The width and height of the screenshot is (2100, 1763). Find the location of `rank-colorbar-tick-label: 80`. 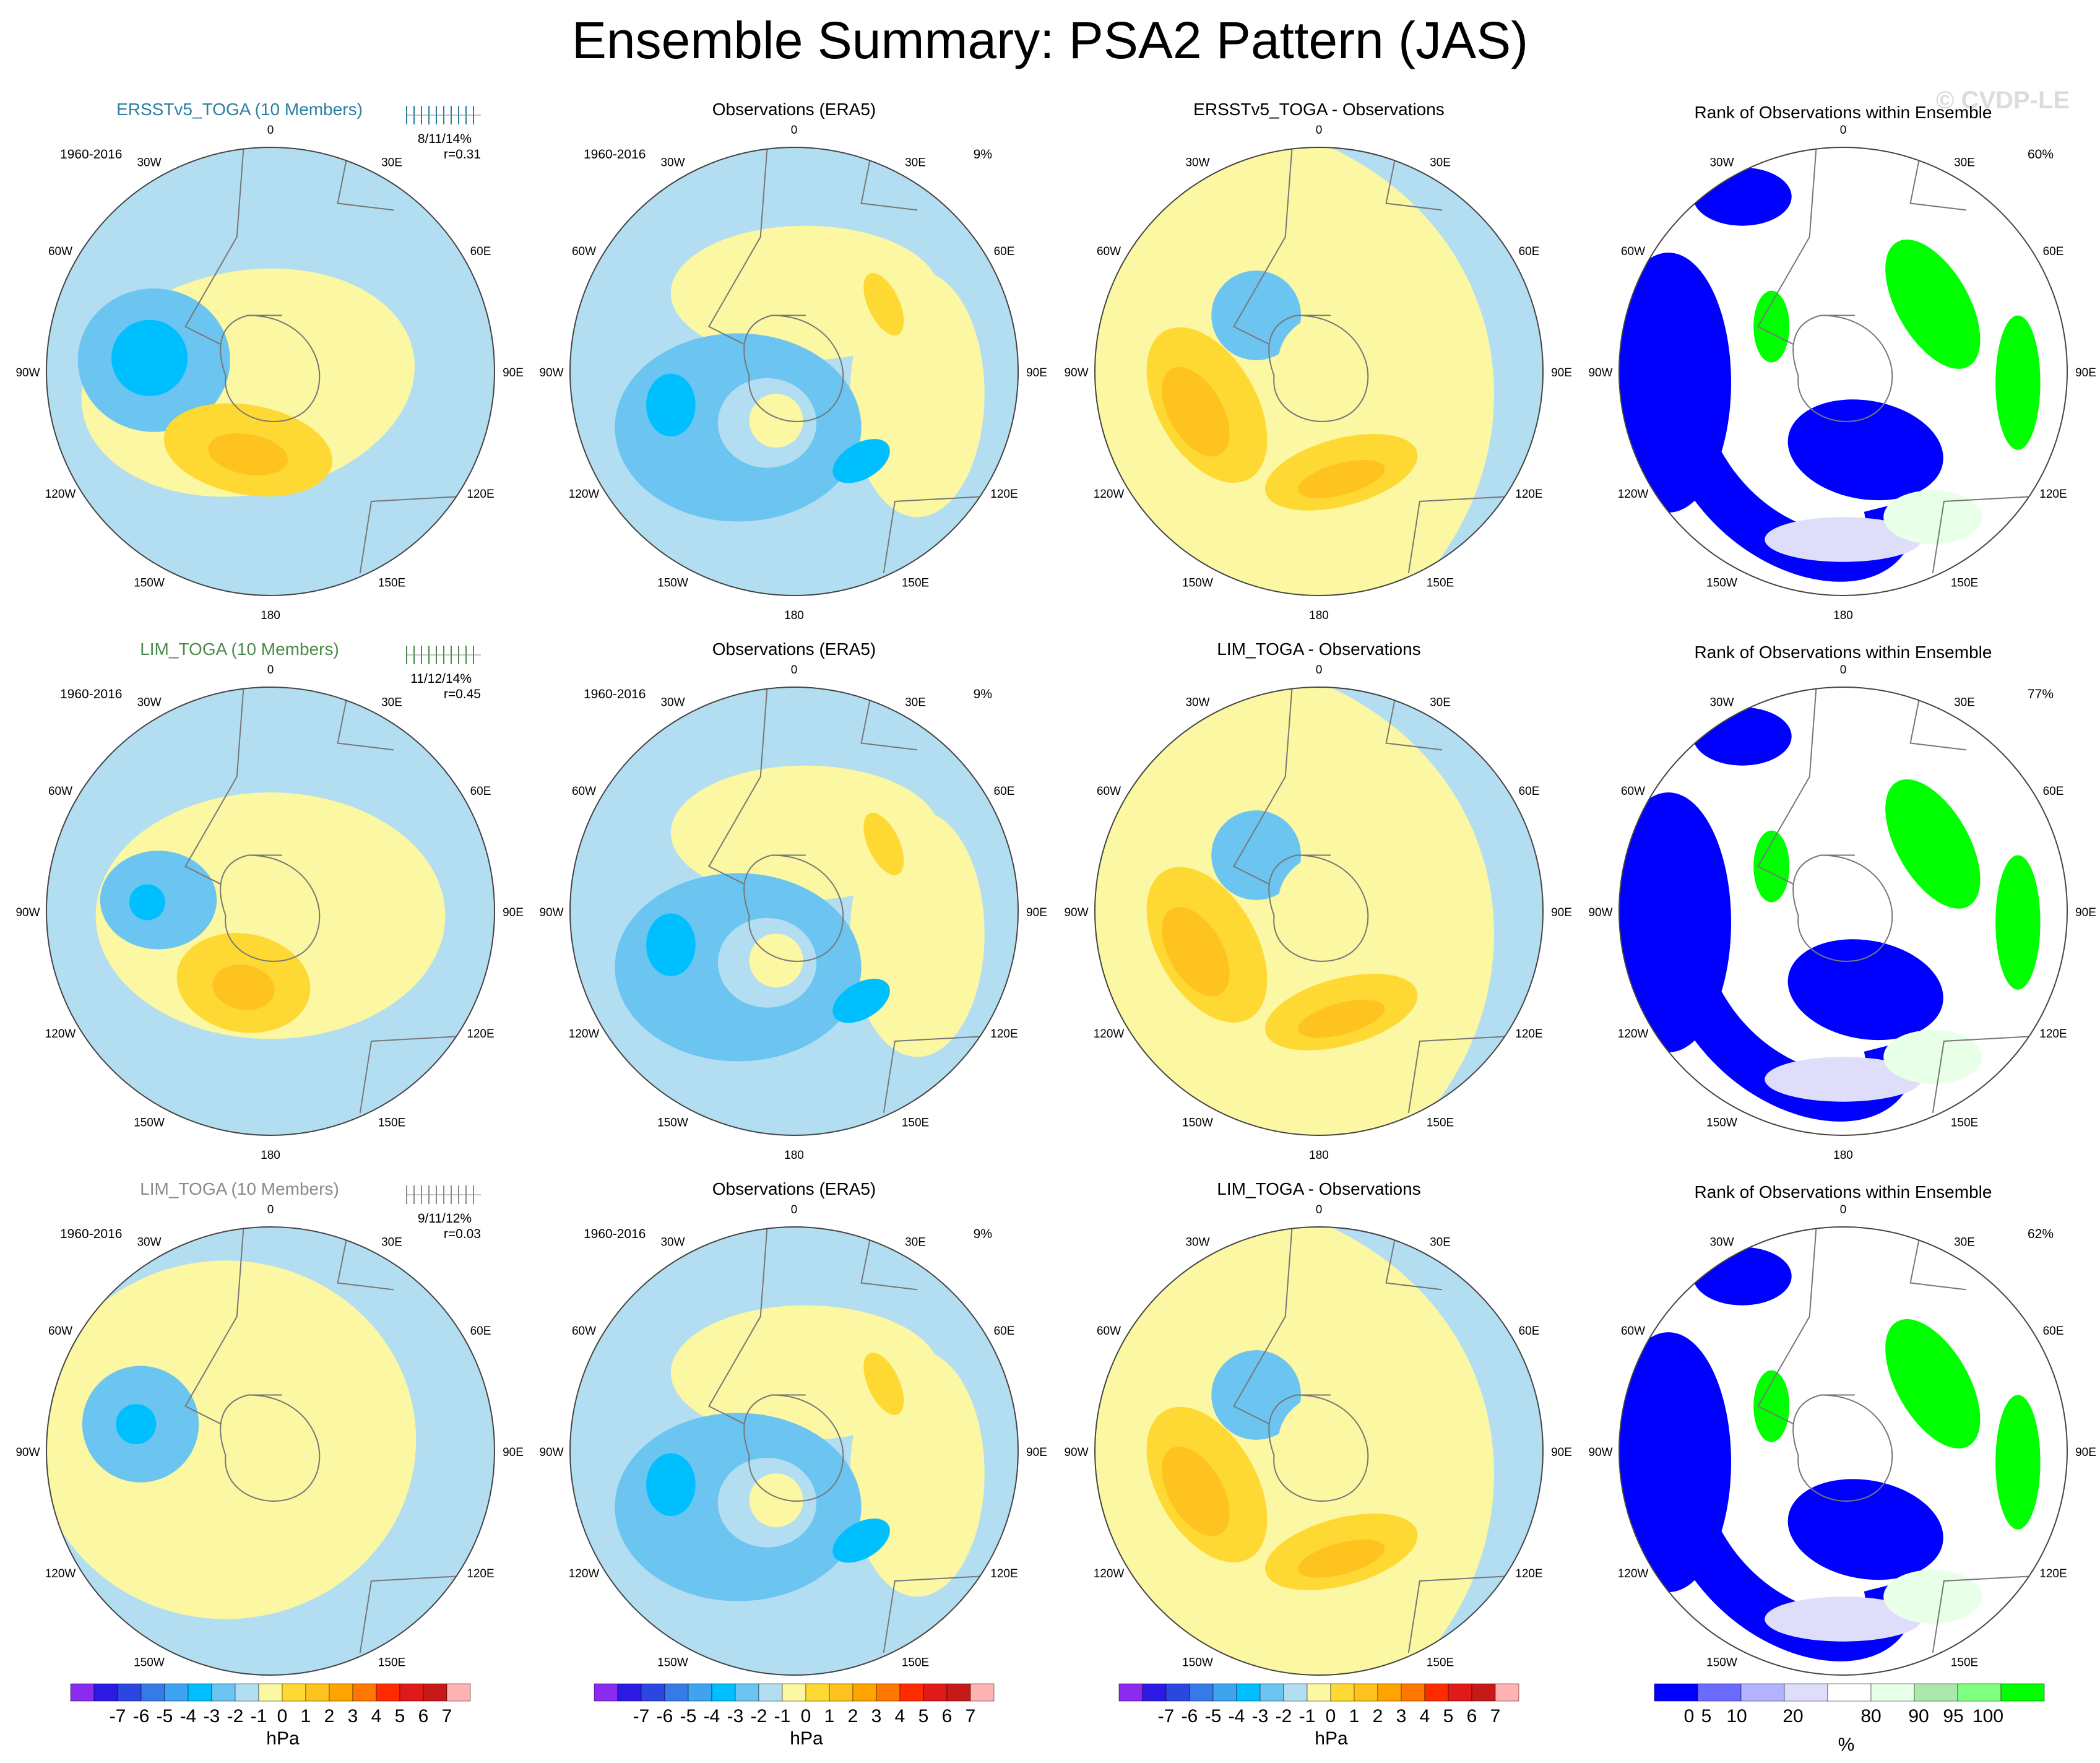

rank-colorbar-tick-label: 80 is located at coordinates (1870, 1716).